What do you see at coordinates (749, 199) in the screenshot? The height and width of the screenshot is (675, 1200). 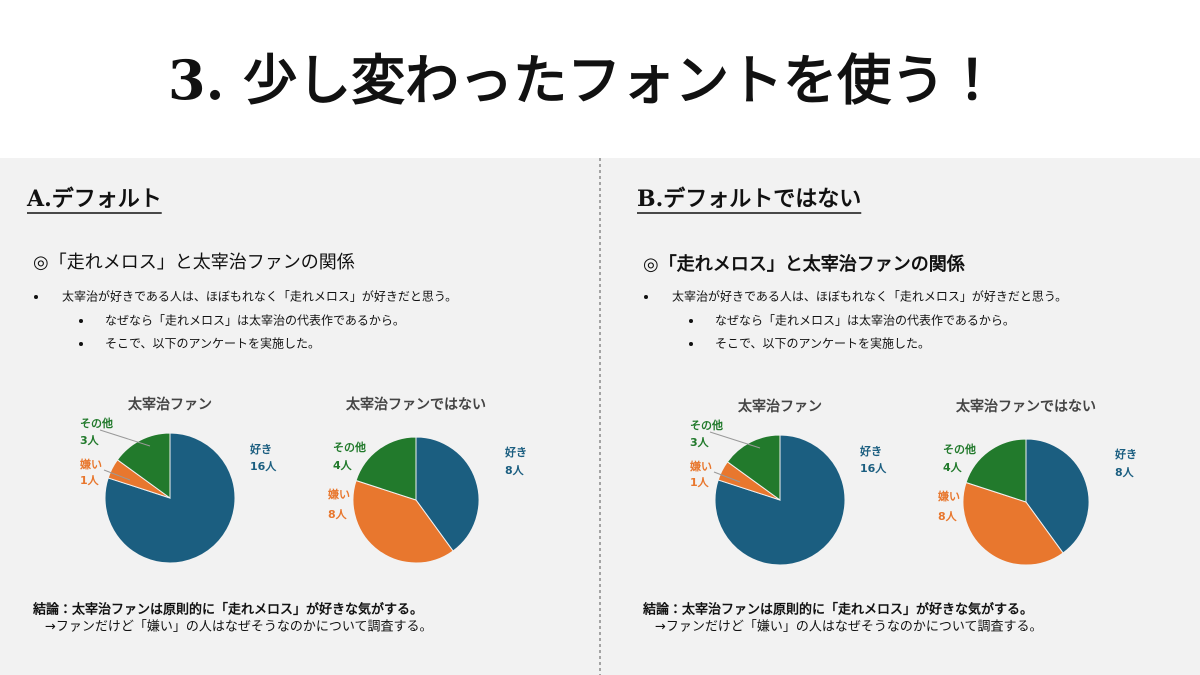 I see `panel-heading: B.デフォルトではない` at bounding box center [749, 199].